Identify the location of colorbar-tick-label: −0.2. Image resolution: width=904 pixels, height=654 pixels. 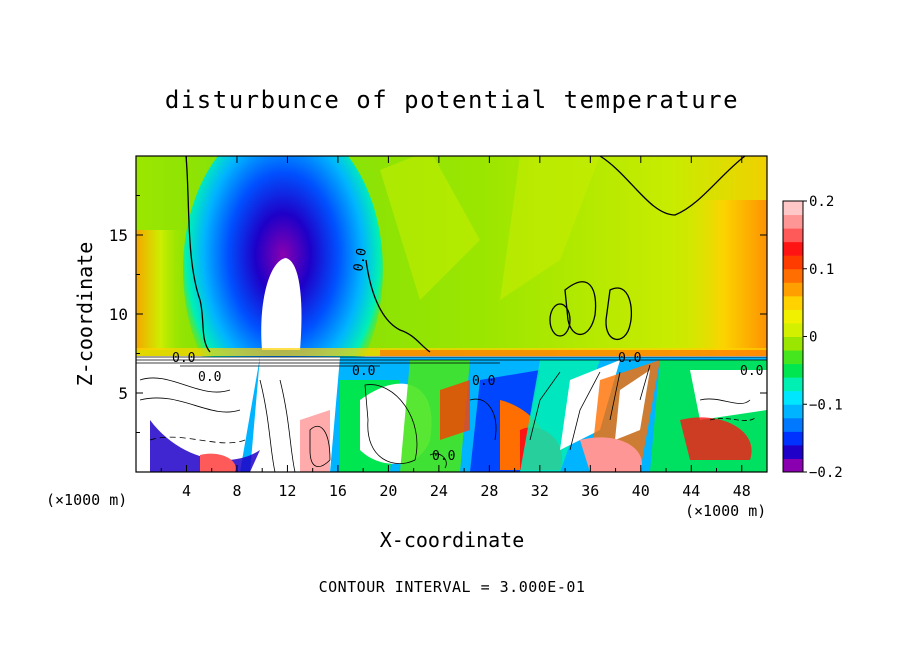
(826, 473).